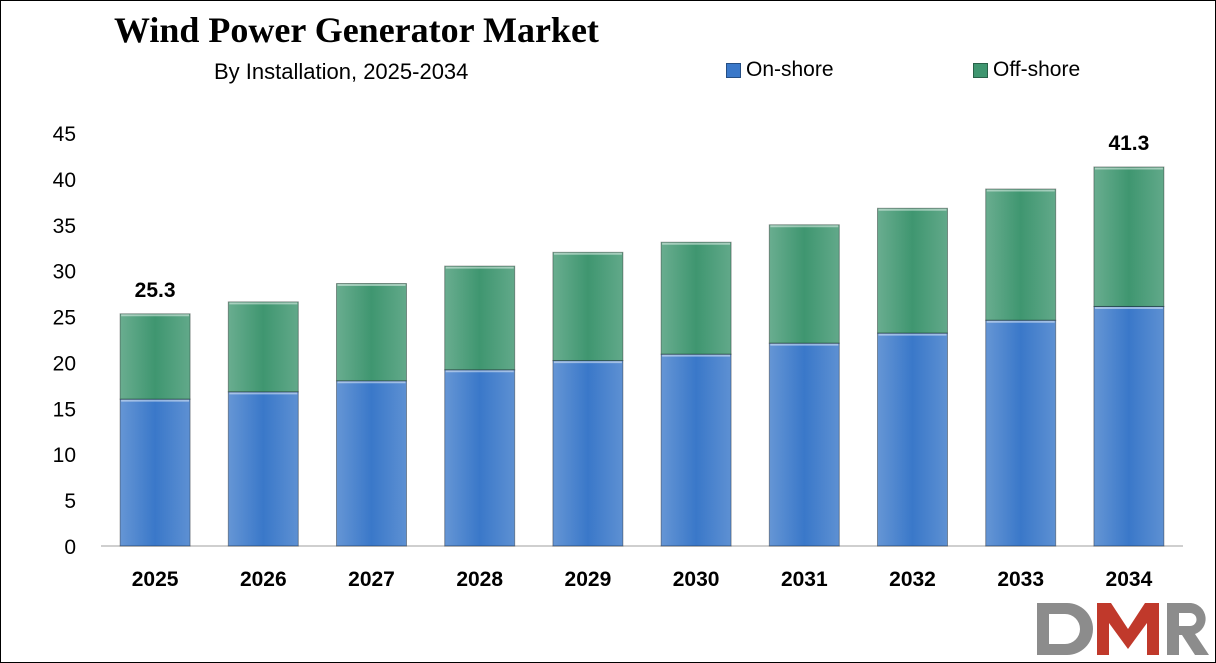 The width and height of the screenshot is (1216, 663). I want to click on legend-item-off-shore: Off-shore, so click(1026, 70).